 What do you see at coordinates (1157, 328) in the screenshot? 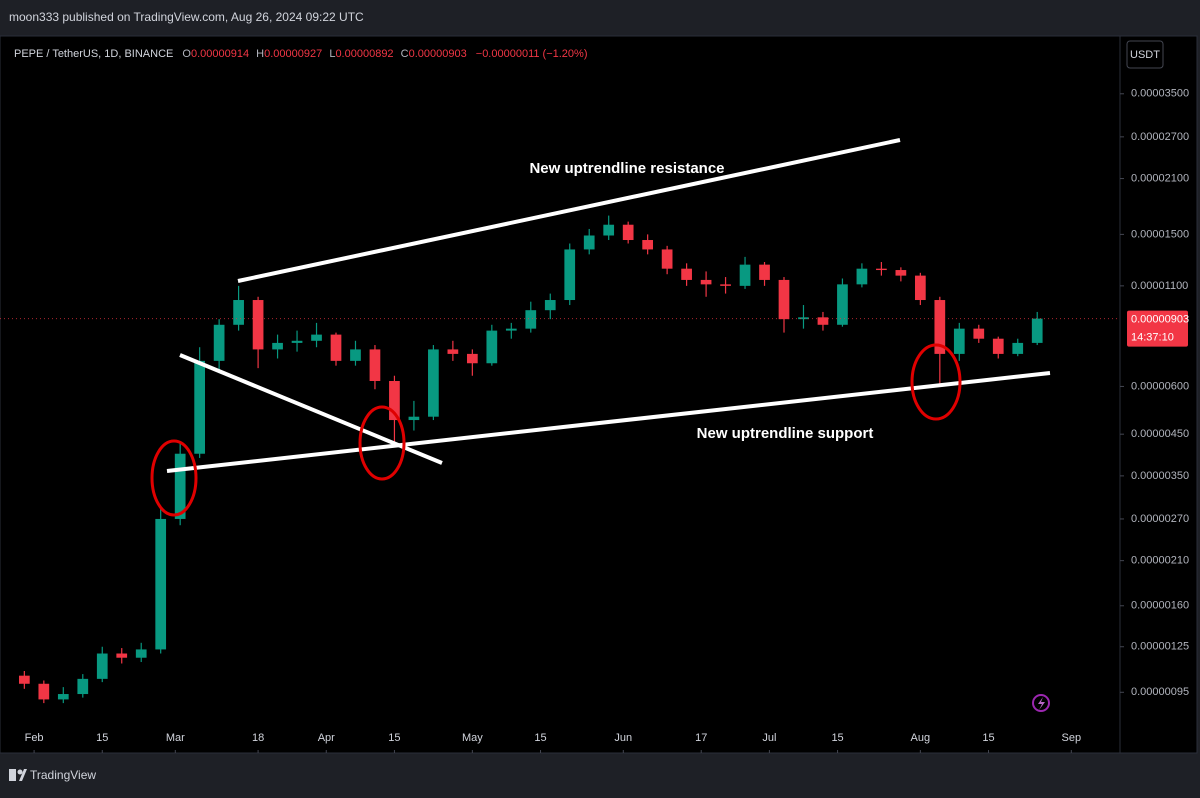
I see `last-price-box` at bounding box center [1157, 328].